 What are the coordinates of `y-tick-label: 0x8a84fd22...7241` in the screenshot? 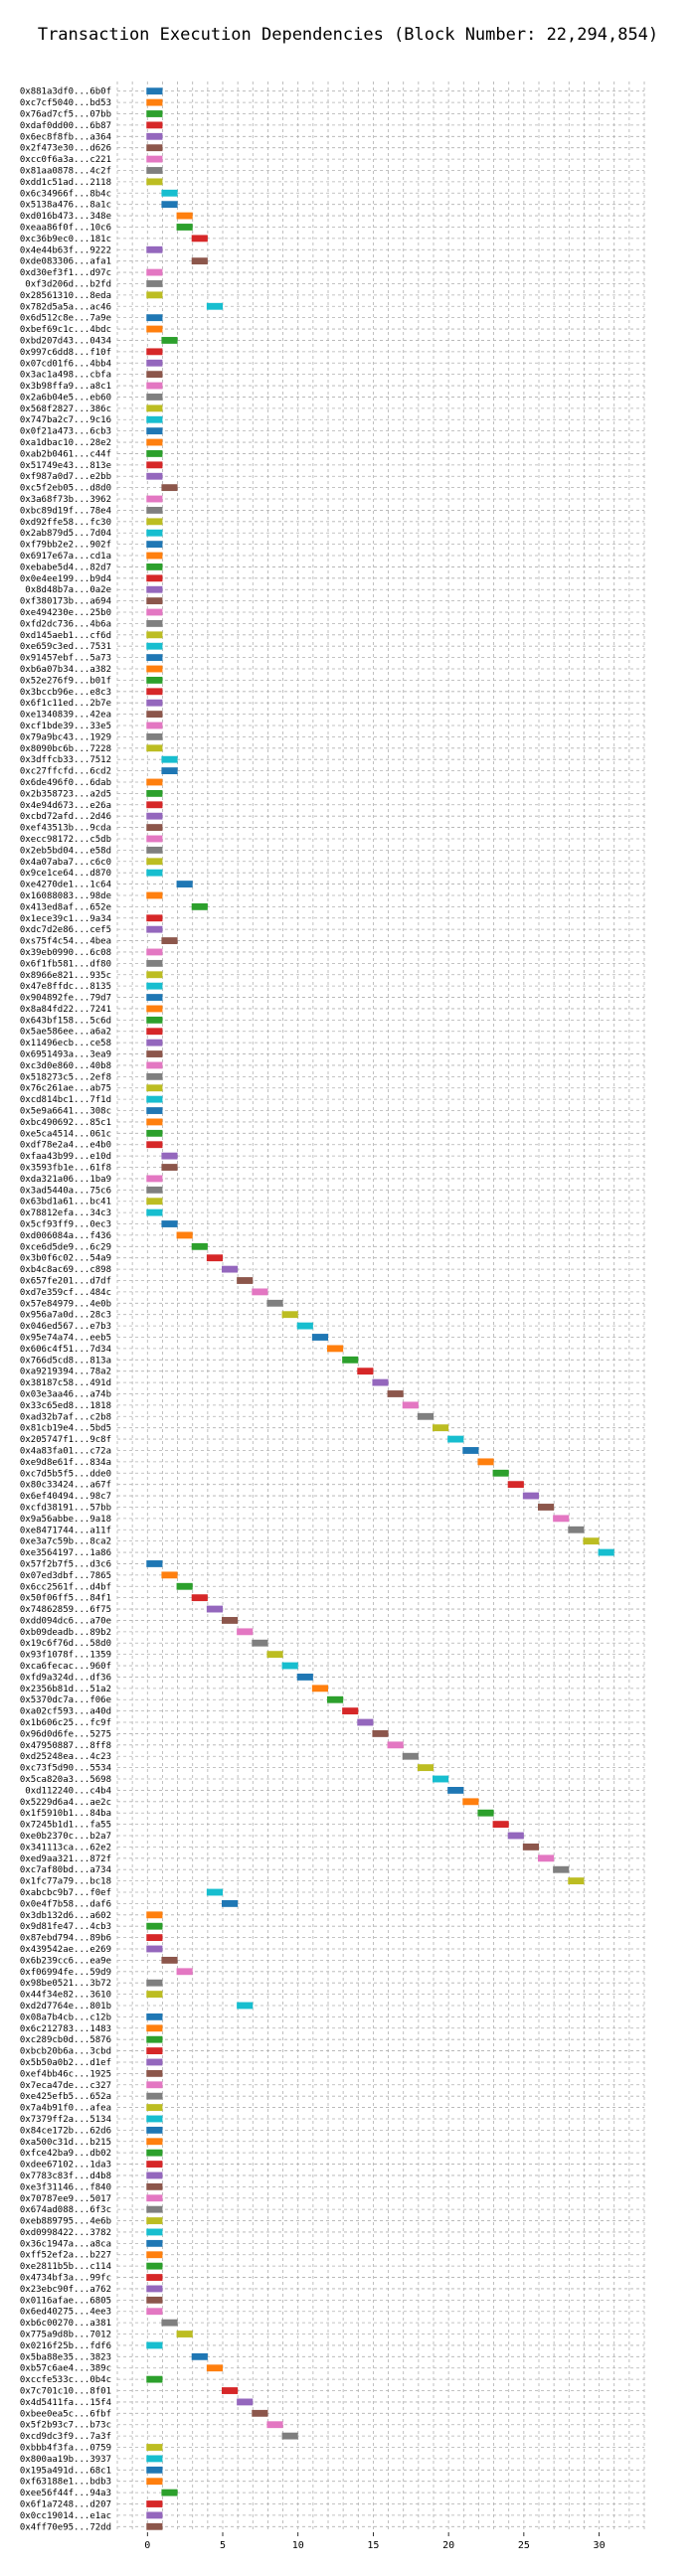 It's located at (66, 1010).